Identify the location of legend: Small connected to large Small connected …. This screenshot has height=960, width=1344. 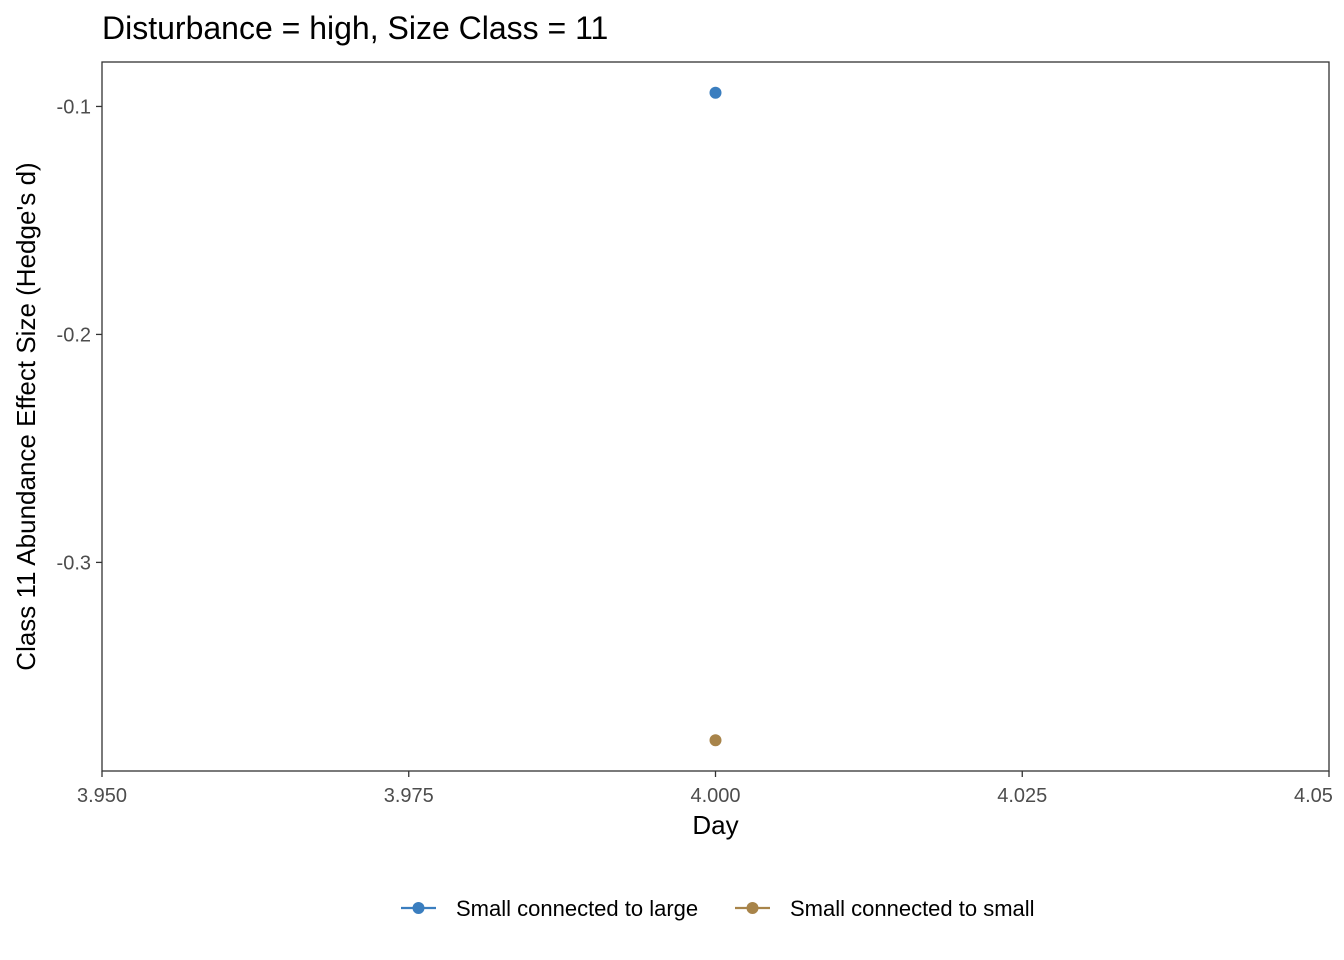
(718, 908).